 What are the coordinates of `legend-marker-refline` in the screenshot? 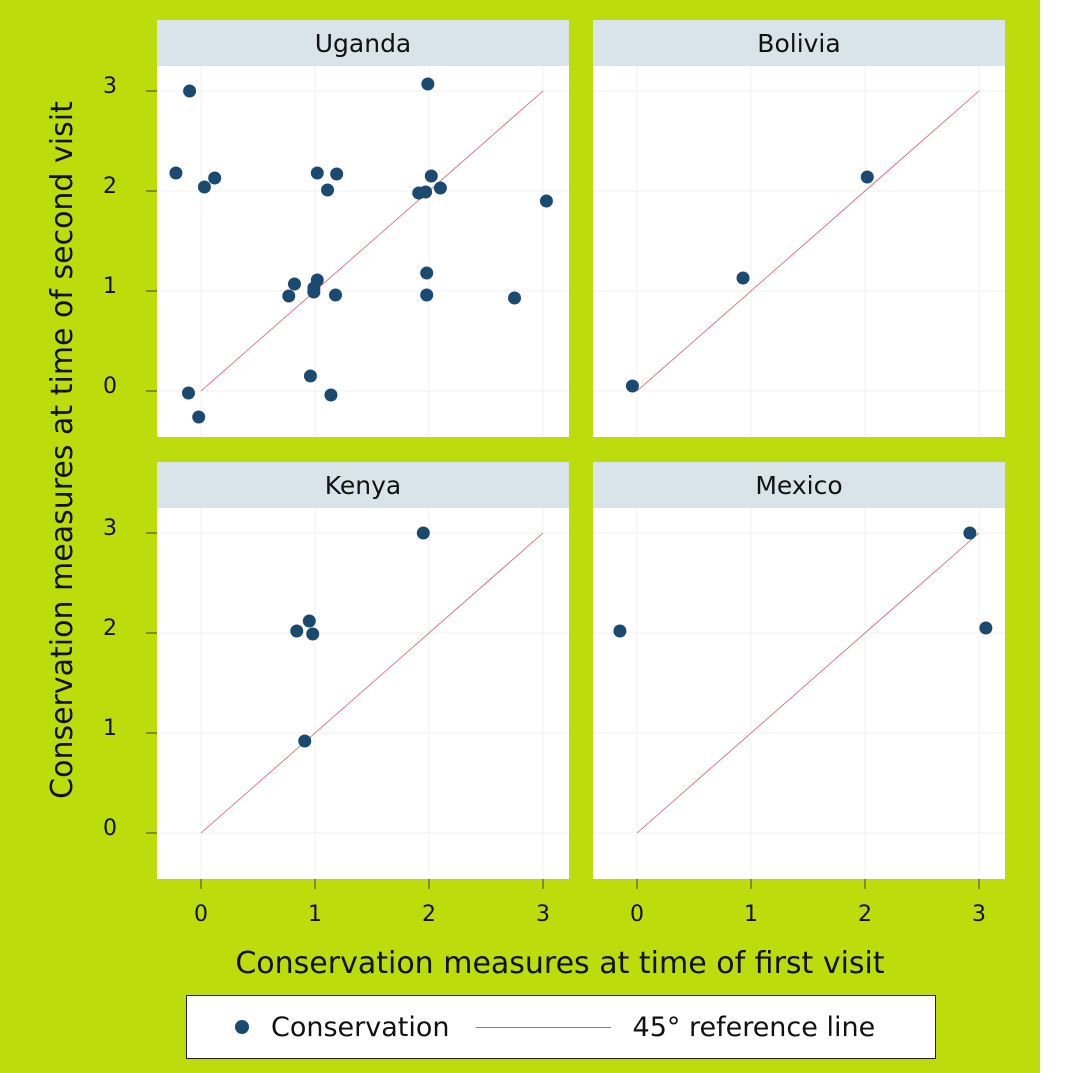 It's located at (543, 1027).